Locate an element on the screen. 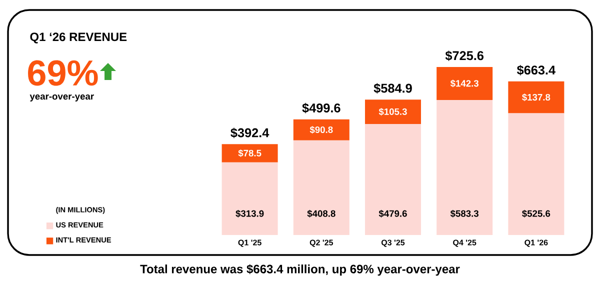  text: Q1 ‘26 REVENUE is located at coordinates (78, 38).